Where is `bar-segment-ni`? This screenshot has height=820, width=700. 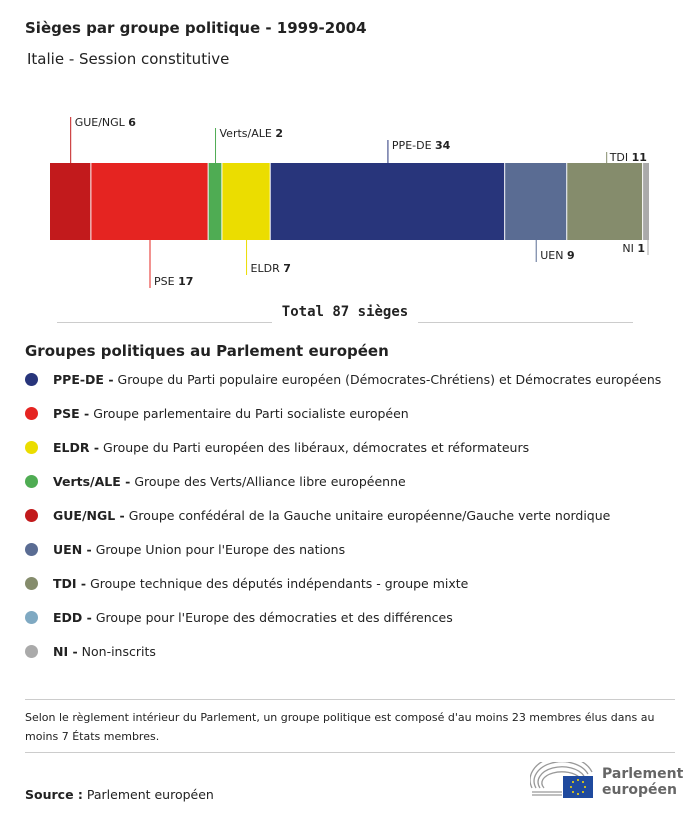 bar-segment-ni is located at coordinates (646, 201).